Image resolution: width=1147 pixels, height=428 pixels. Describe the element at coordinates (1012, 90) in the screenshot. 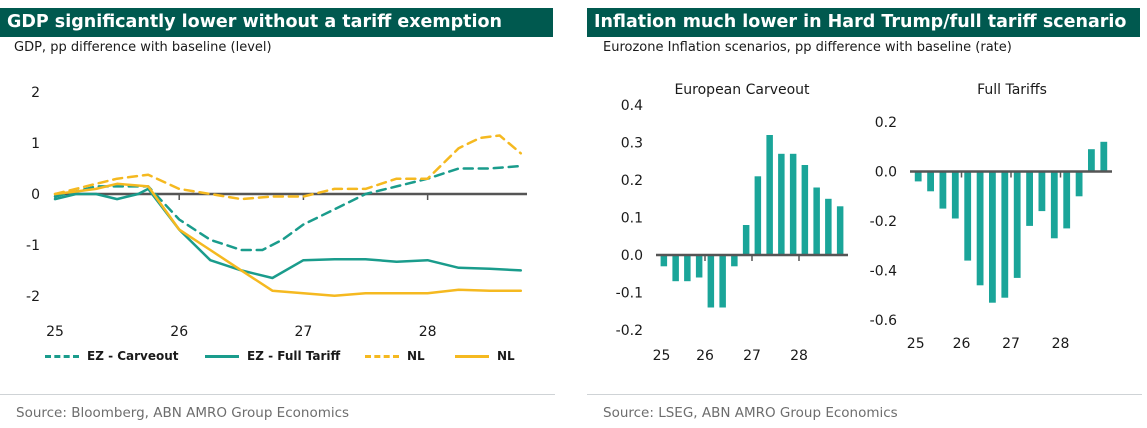

I see `subchart-title: Full Tariffs` at that location.